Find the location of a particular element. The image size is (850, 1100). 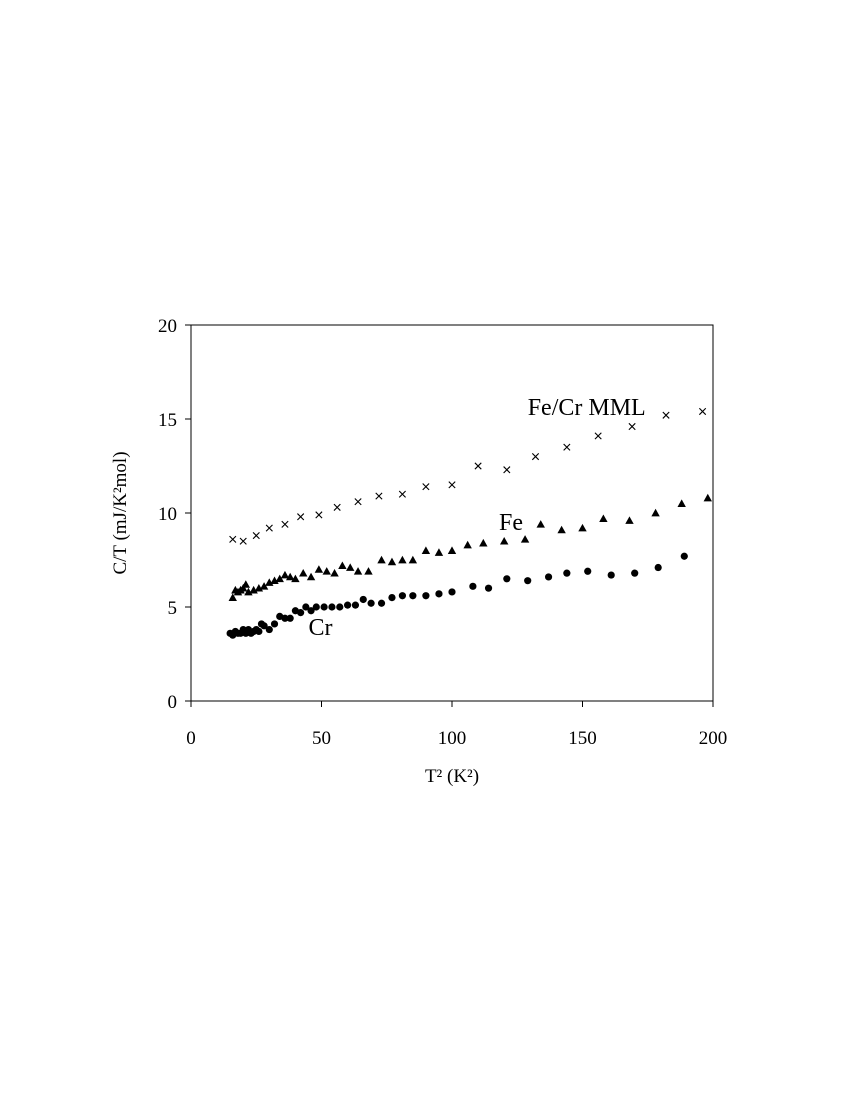

series-label-fe-cr-mml: Fe/Cr MML is located at coordinates (587, 408).